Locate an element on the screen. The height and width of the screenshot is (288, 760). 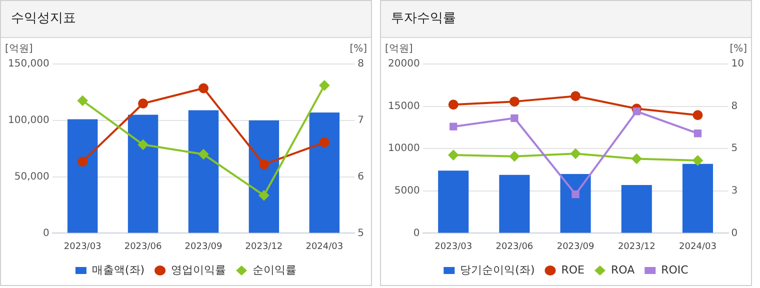
legend-label: ROIC is located at coordinates (675, 269).